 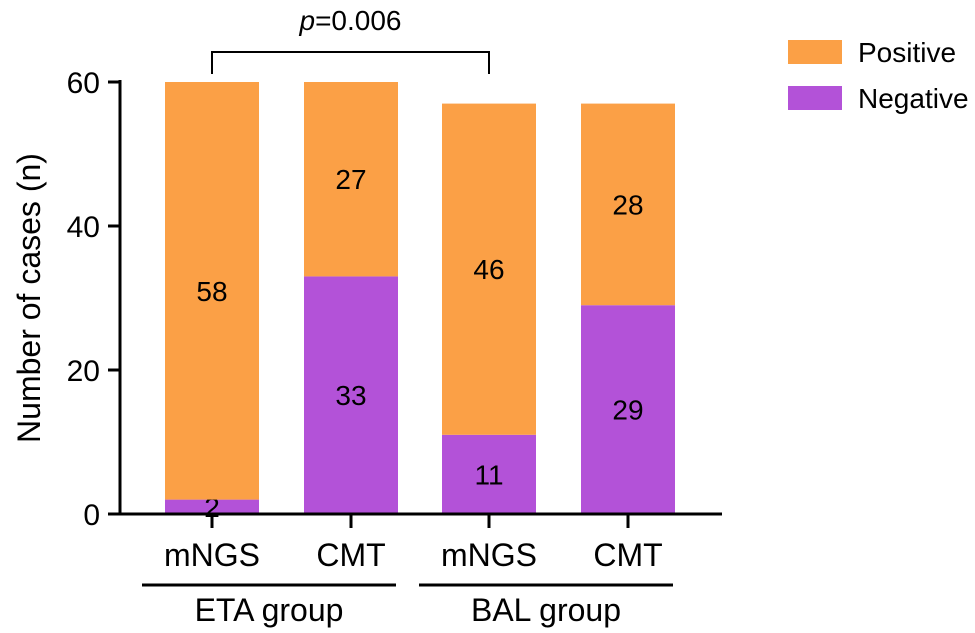 What do you see at coordinates (350, 39) in the screenshot?
I see `significance-bracket: p=0.006` at bounding box center [350, 39].